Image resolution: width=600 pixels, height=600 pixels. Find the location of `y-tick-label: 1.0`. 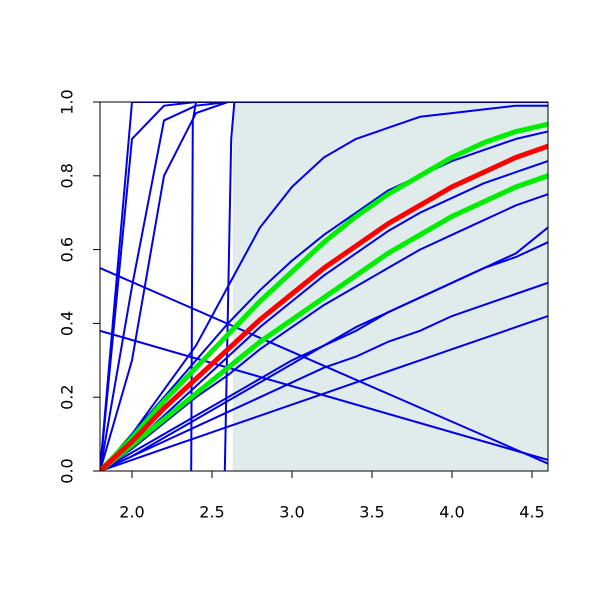

y-tick-label: 1.0 is located at coordinates (67, 101).